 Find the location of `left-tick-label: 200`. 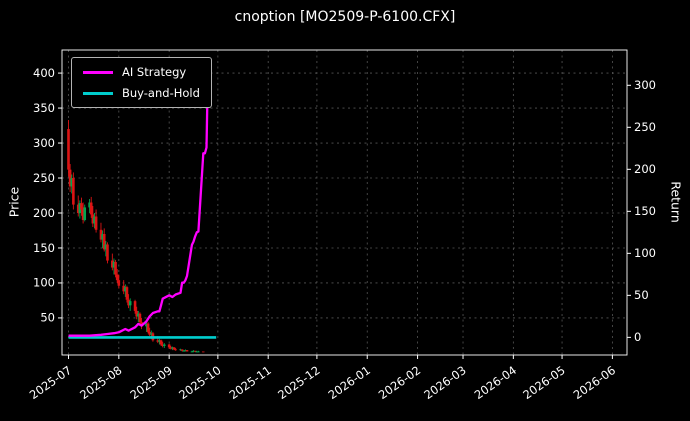

left-tick-label: 200 is located at coordinates (44, 213).